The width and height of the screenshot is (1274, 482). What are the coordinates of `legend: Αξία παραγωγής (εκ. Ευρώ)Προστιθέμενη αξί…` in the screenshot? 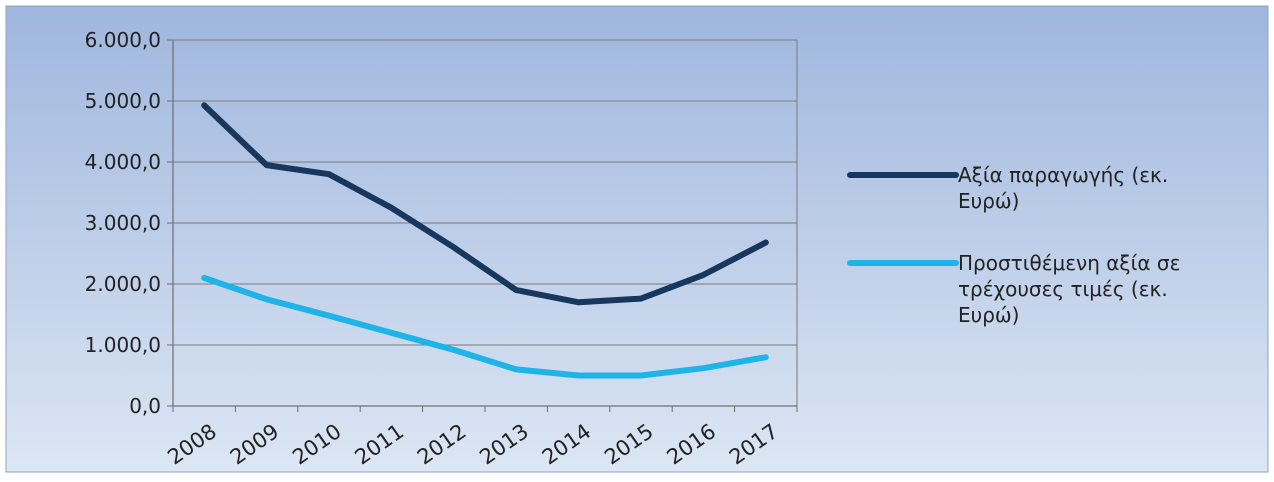 It's located at (1013, 245).